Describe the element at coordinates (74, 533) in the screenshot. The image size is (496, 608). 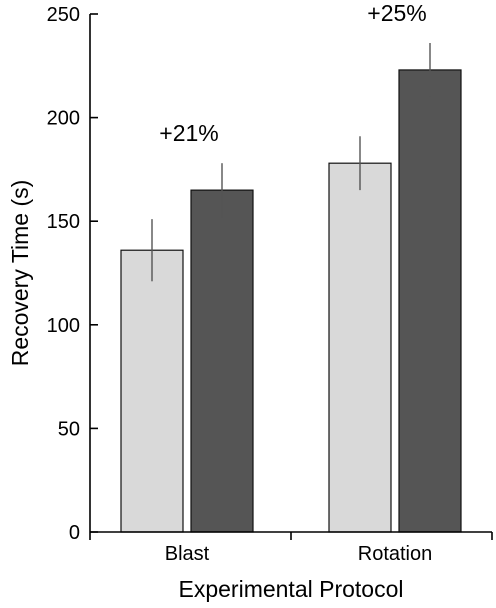
I see `y-tick-label: 0` at that location.